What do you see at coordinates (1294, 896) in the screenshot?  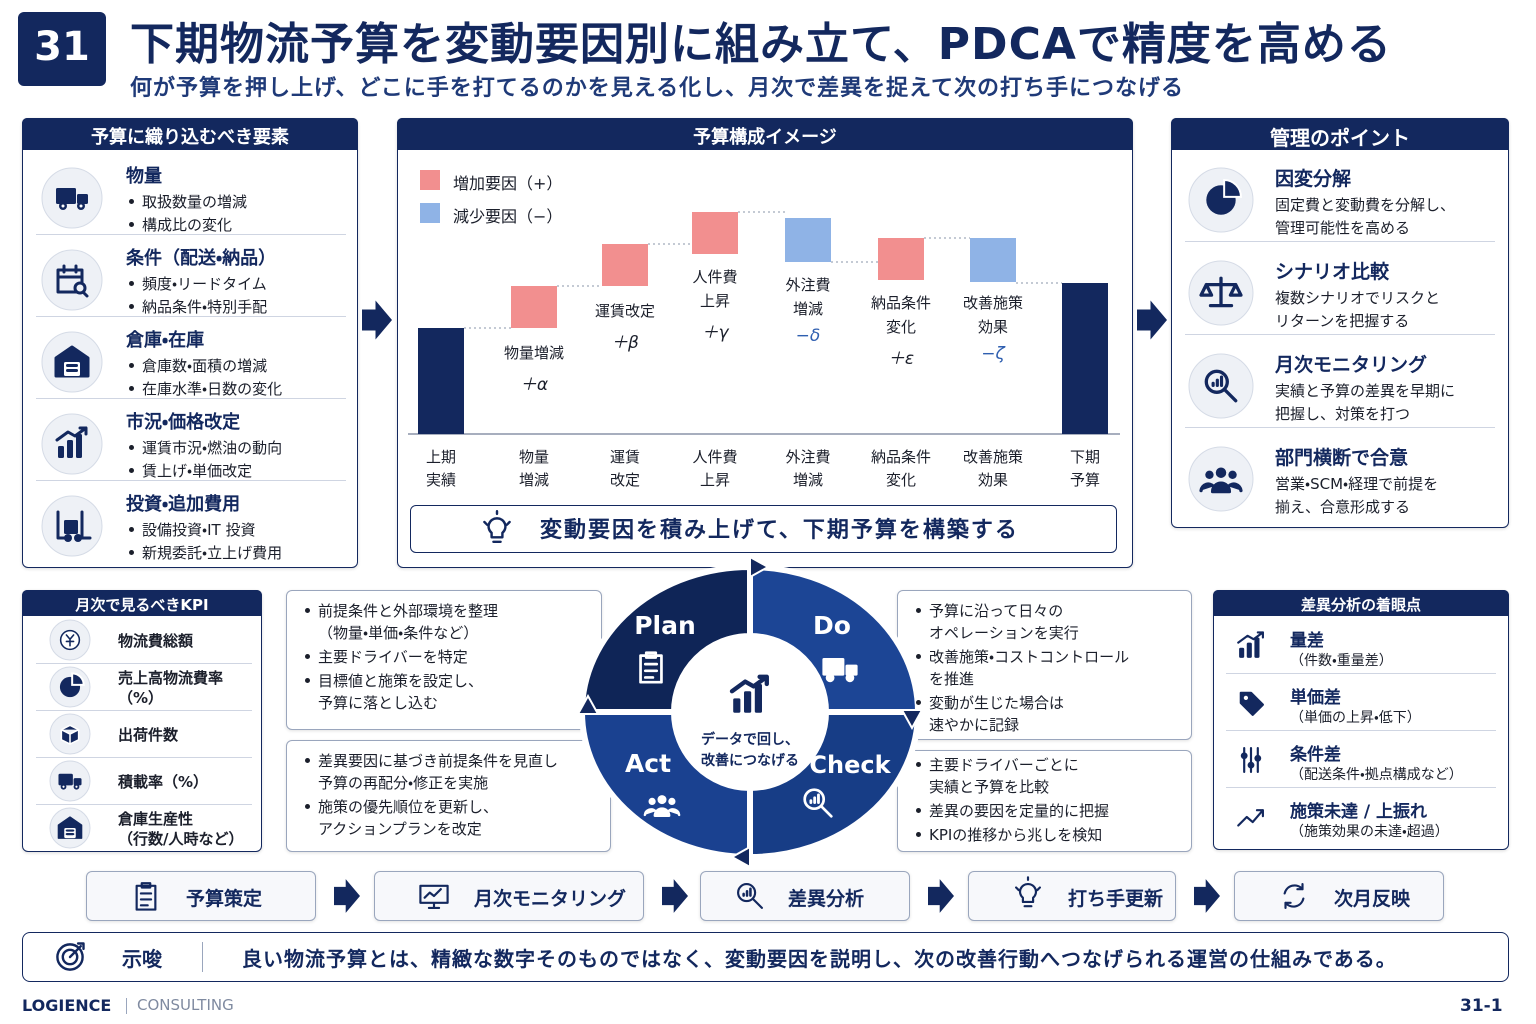 I see `icon-refresh` at bounding box center [1294, 896].